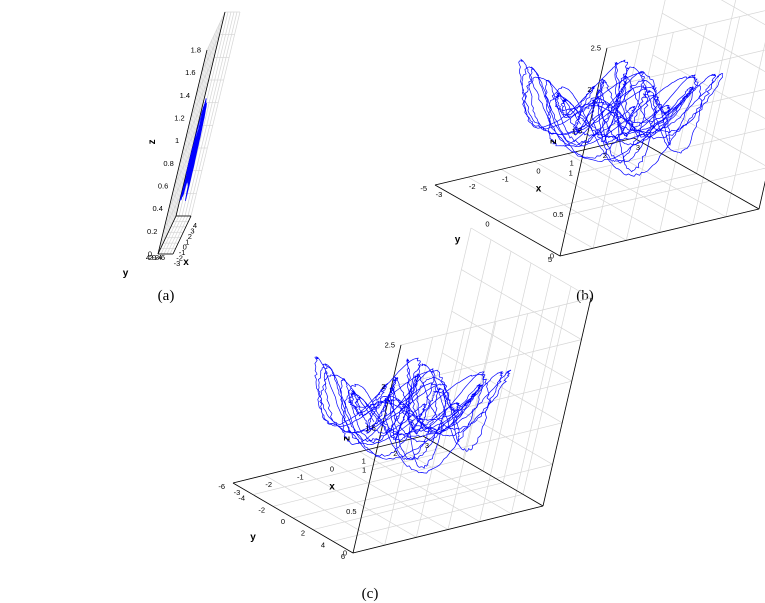 This screenshot has width=765, height=603. Describe the element at coordinates (196, 50) in the screenshot. I see `z-tick-label: 1.8` at that location.